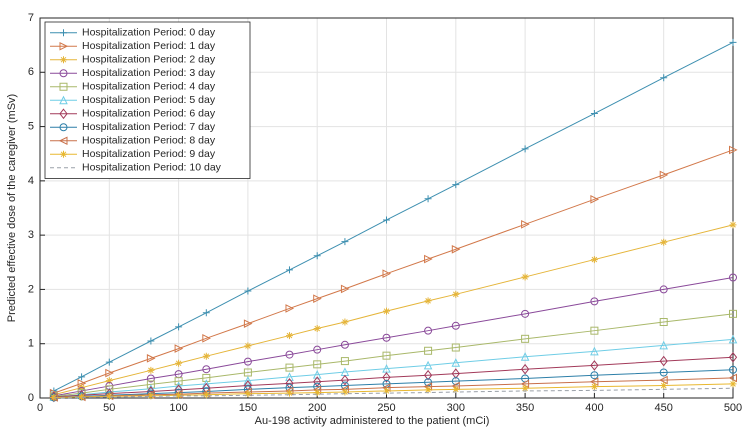 The height and width of the screenshot is (438, 751). What do you see at coordinates (149, 141) in the screenshot?
I see `legend-label: Hospitalization Period: 8 day` at bounding box center [149, 141].